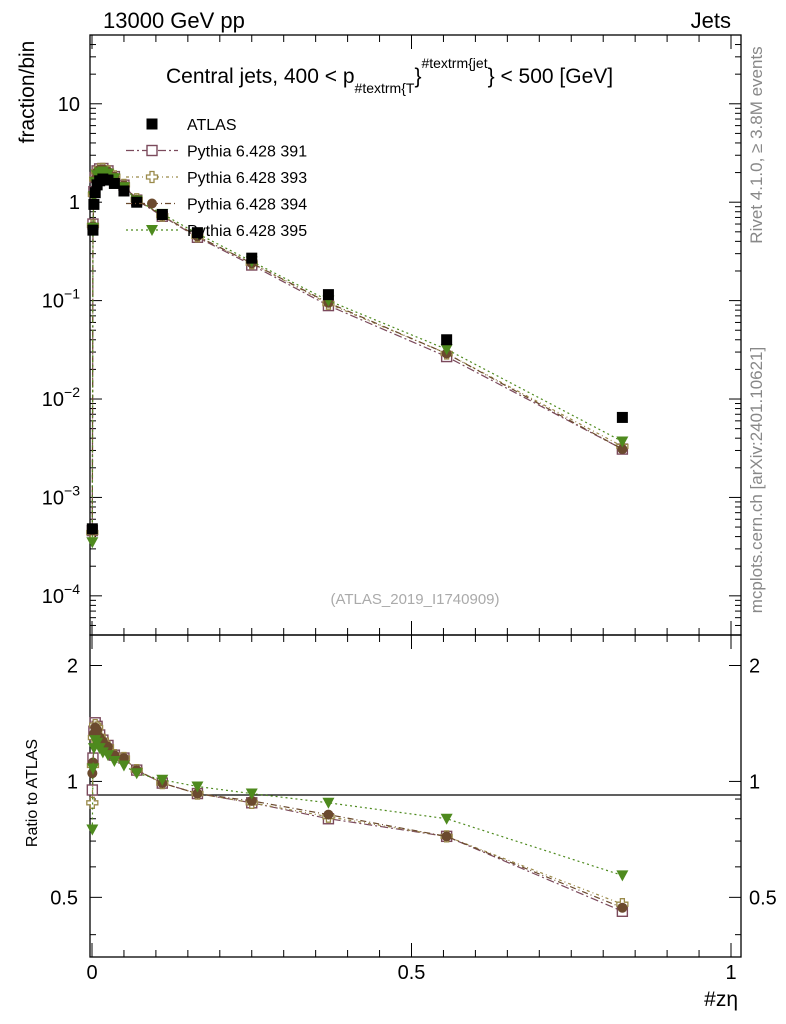 The width and height of the screenshot is (786, 1024). I want to click on title-superscript: #textrm{jet, so click(454, 63).